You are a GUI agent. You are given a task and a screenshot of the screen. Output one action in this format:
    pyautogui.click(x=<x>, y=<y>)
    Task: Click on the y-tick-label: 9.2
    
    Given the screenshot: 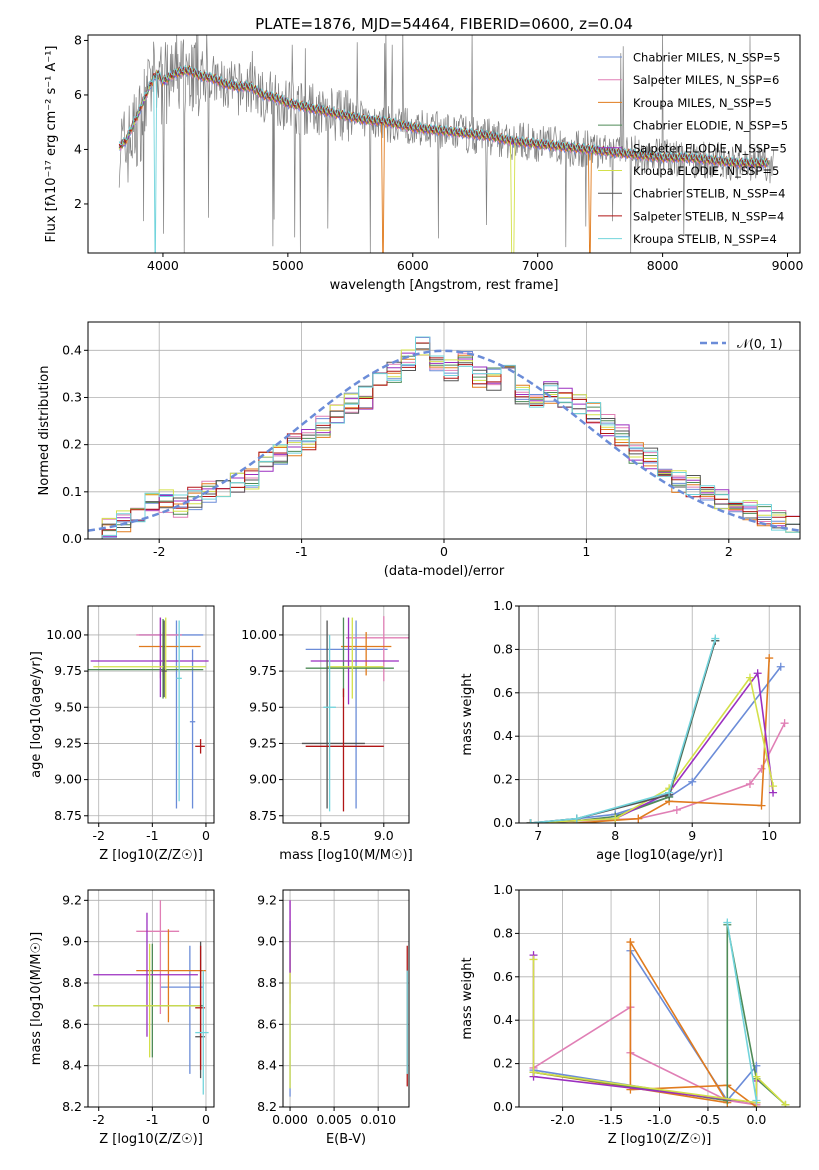 What is the action you would take?
    pyautogui.click(x=72, y=899)
    